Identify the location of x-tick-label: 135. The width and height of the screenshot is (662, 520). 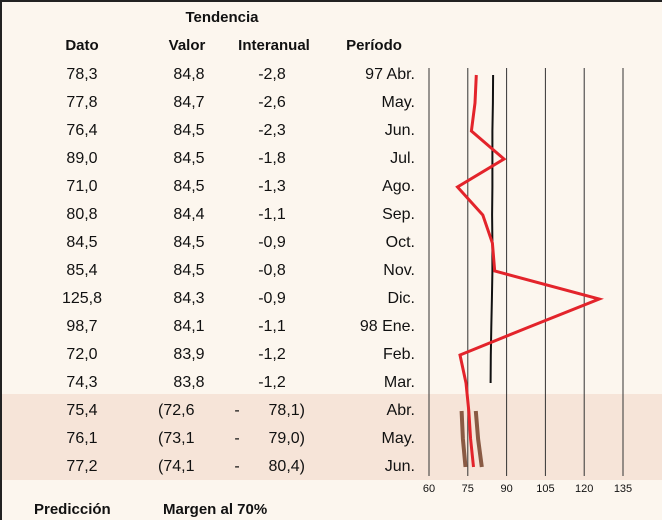
(623, 489).